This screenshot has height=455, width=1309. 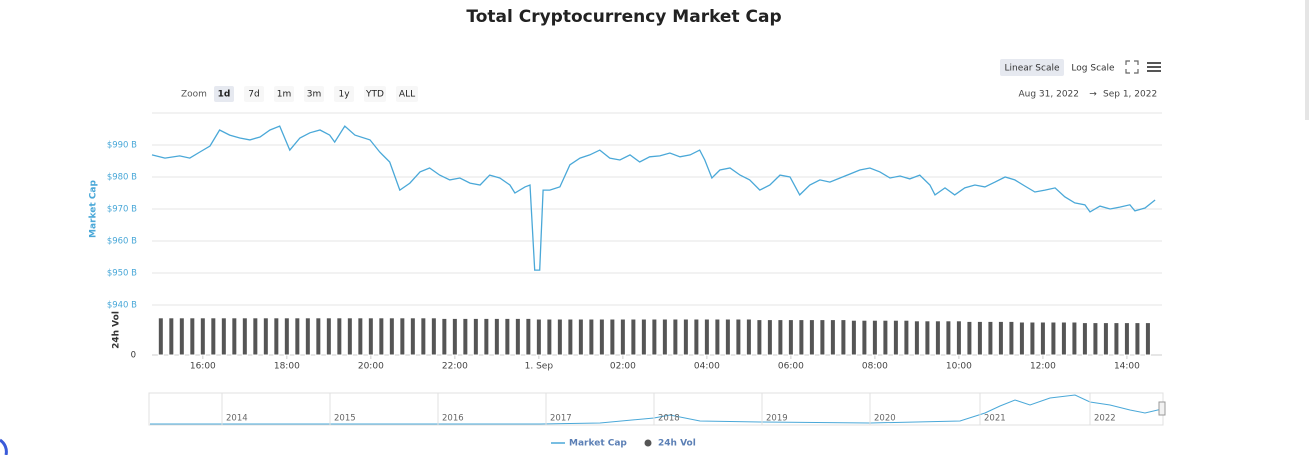 What do you see at coordinates (4, 446) in the screenshot?
I see `corner-icon` at bounding box center [4, 446].